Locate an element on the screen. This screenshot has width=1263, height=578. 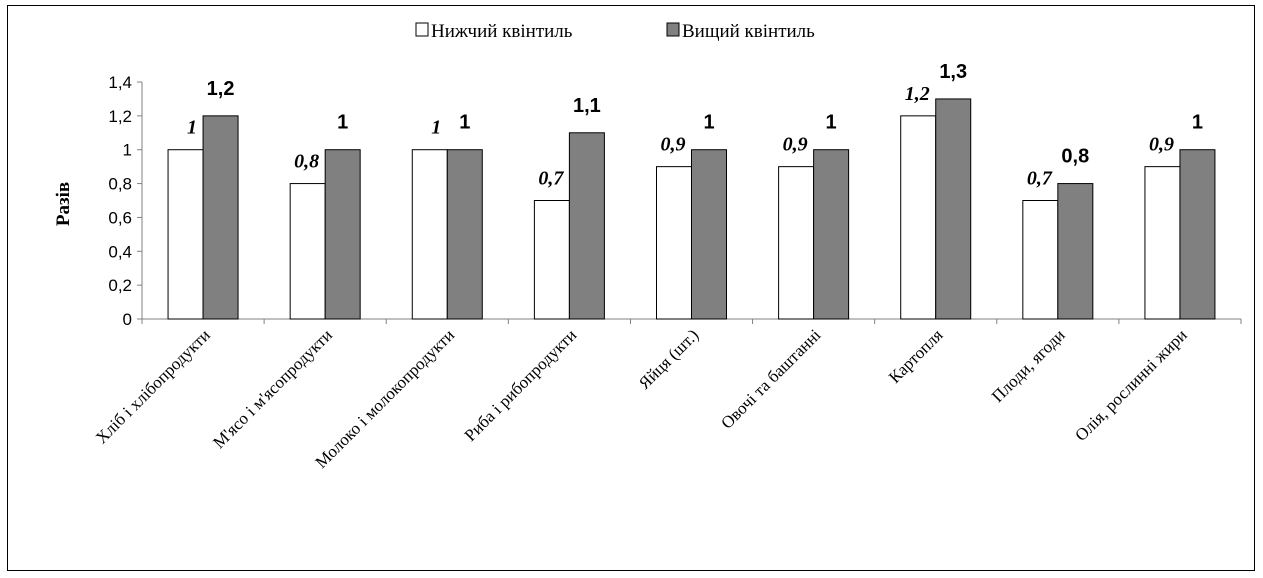
legend: Нижчий квінтиль Вищий квінтиль is located at coordinates (615, 31).